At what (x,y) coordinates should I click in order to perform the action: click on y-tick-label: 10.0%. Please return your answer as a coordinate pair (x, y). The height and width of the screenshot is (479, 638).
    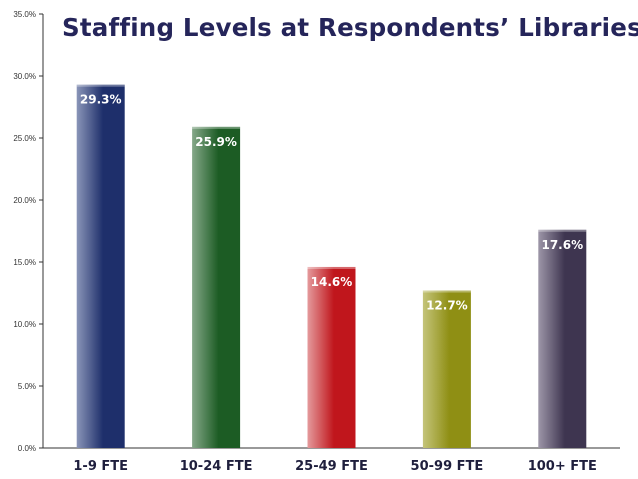
    Looking at the image, I should click on (24, 324).